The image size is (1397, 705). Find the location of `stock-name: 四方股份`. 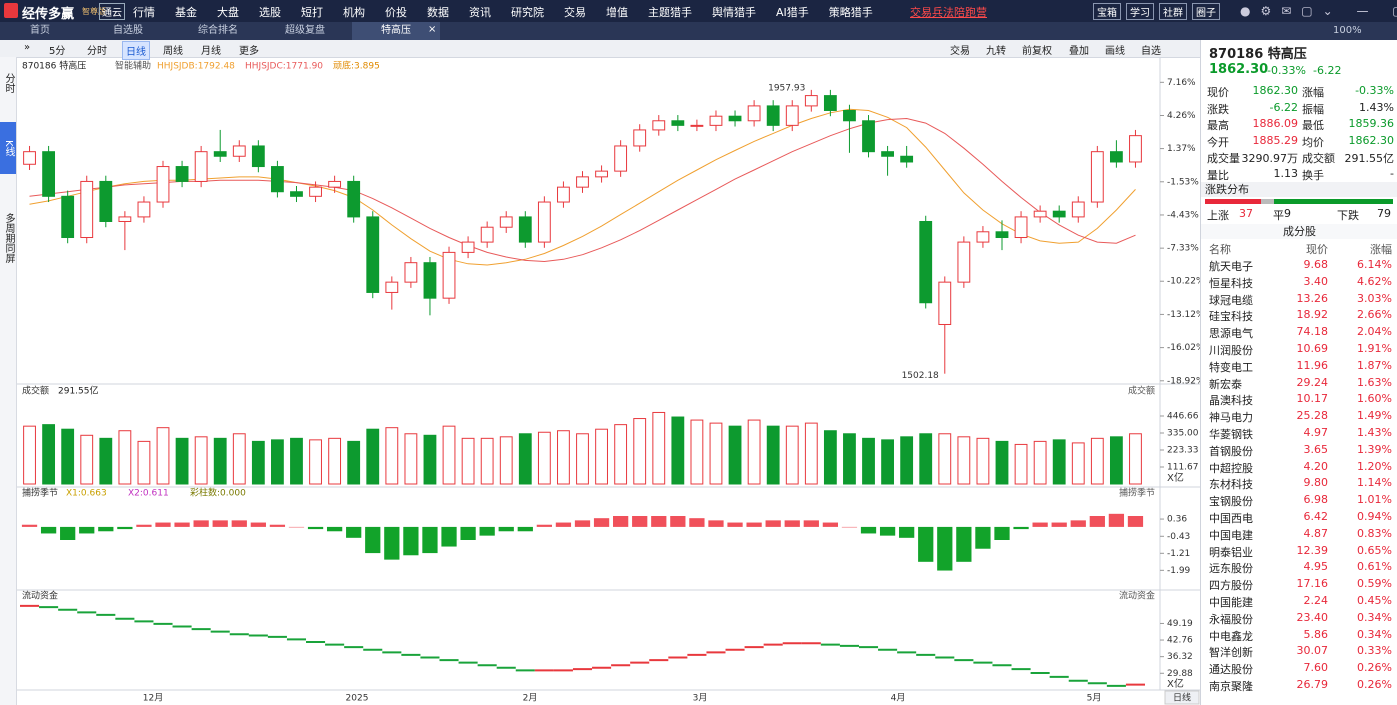

stock-name: 四方股份 is located at coordinates (1231, 586).